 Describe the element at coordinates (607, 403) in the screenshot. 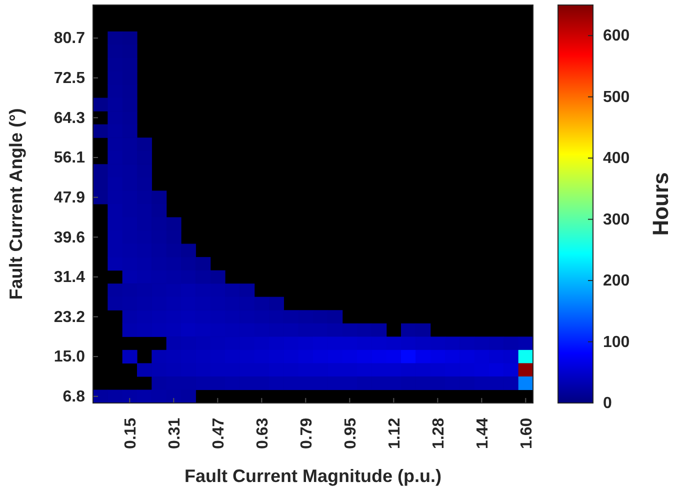

I see `color-bar-label: 0` at that location.